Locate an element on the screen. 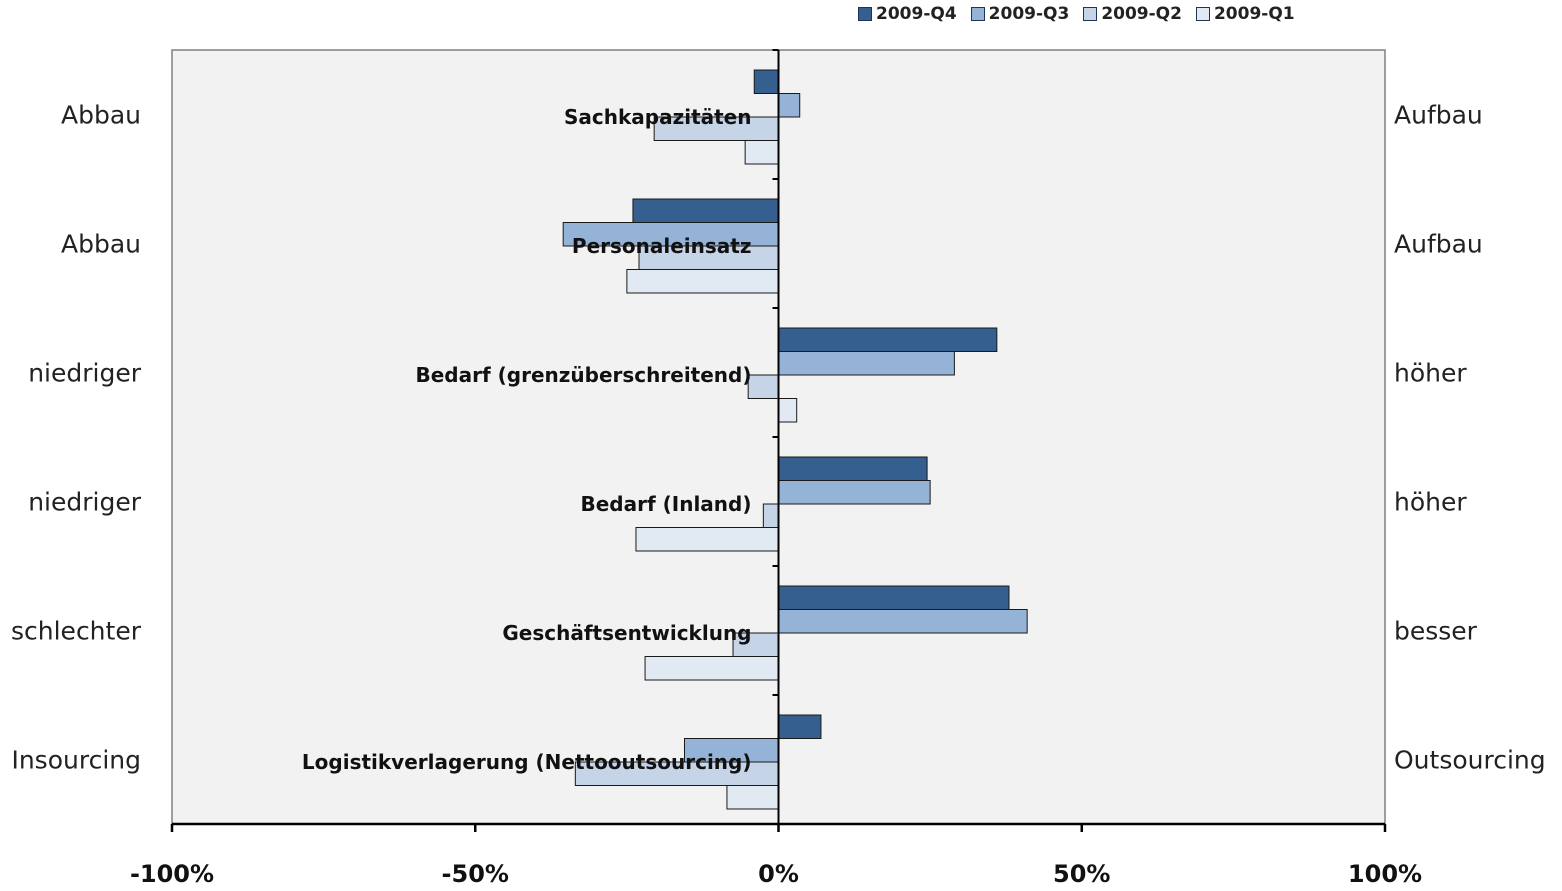  bar-2009-q3-geschäftsentwicklung is located at coordinates (903, 621).